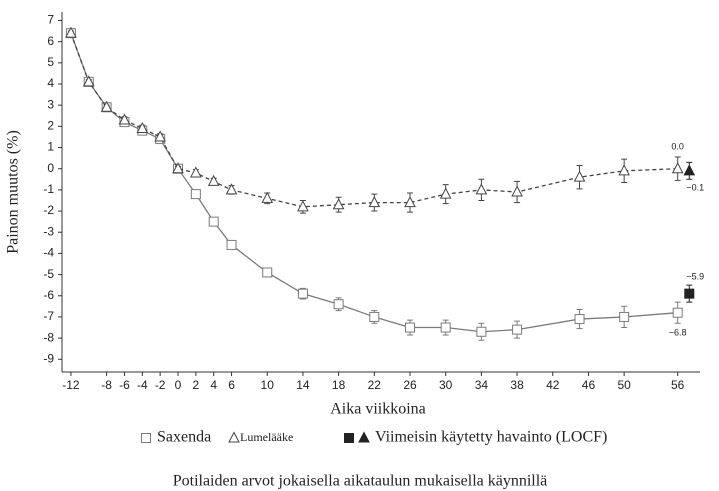  I want to click on x-tick-label: -8, so click(106, 385).